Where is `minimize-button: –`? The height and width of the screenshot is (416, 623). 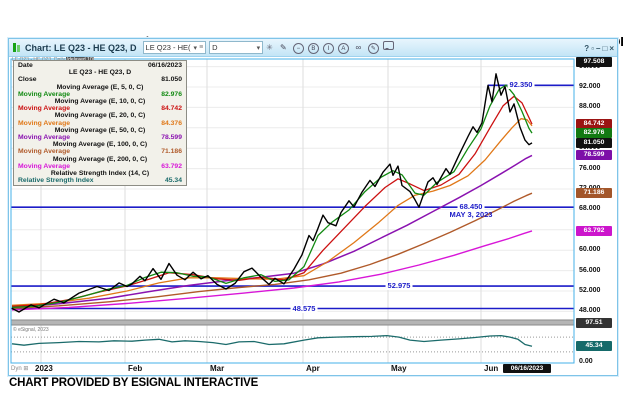 minimize-button: – is located at coordinates (598, 48).